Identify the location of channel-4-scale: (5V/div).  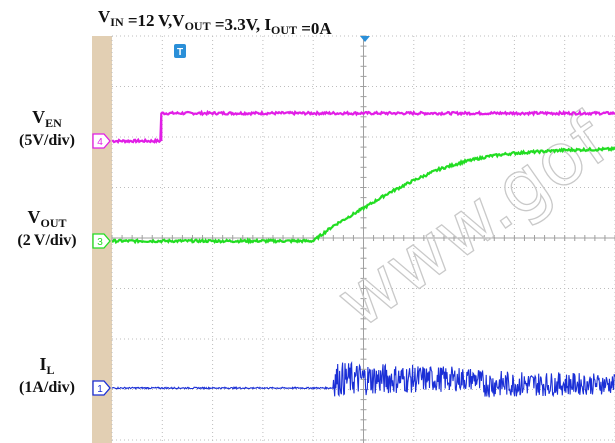
(47, 140).